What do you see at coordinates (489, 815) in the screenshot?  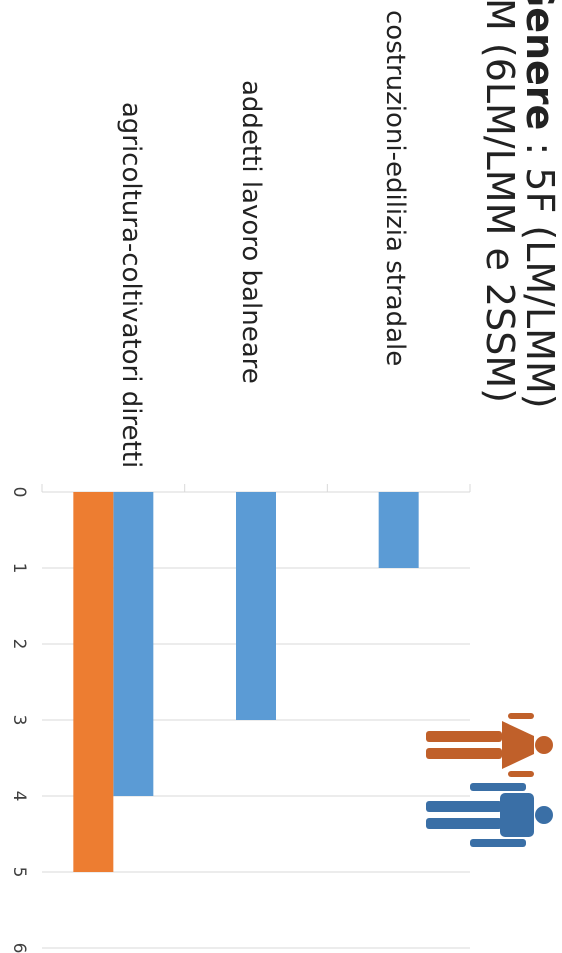 I see `male-figure-icon` at bounding box center [489, 815].